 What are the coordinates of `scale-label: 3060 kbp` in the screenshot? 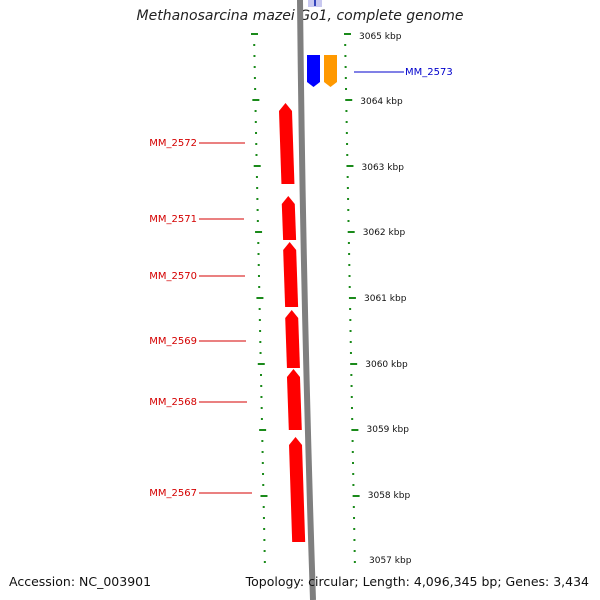 It's located at (386, 365).